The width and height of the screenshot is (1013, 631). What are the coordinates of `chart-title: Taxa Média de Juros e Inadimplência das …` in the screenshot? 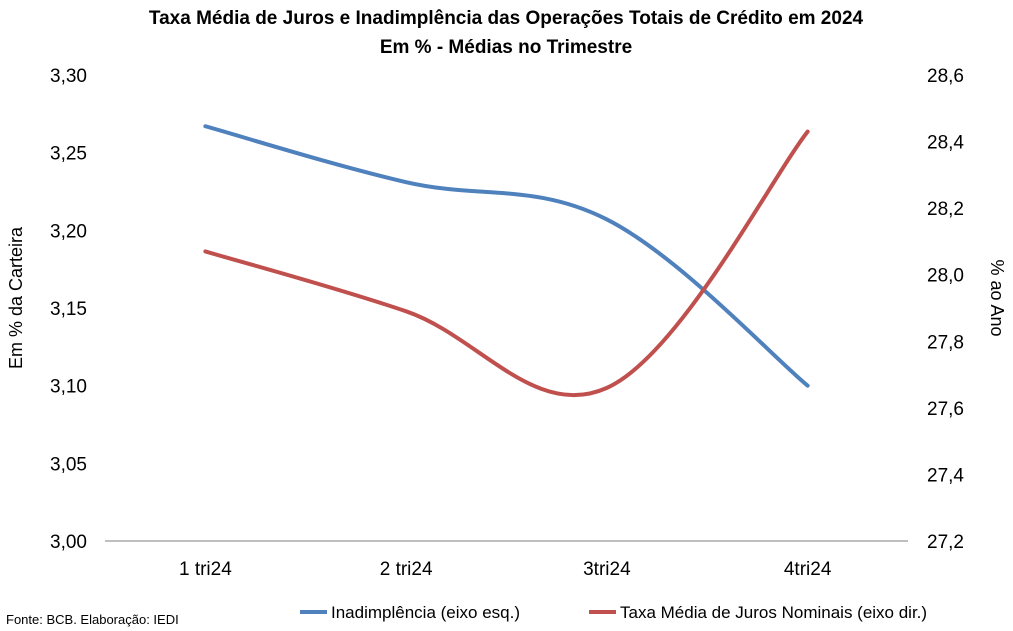 It's located at (506, 18).